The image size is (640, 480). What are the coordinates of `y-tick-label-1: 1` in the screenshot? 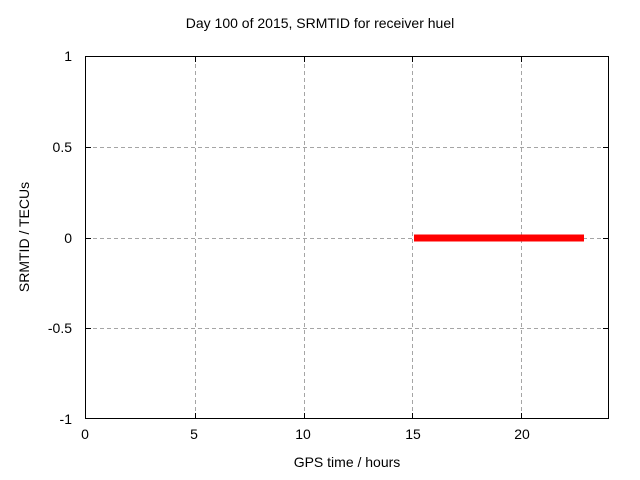 It's located at (68, 56).